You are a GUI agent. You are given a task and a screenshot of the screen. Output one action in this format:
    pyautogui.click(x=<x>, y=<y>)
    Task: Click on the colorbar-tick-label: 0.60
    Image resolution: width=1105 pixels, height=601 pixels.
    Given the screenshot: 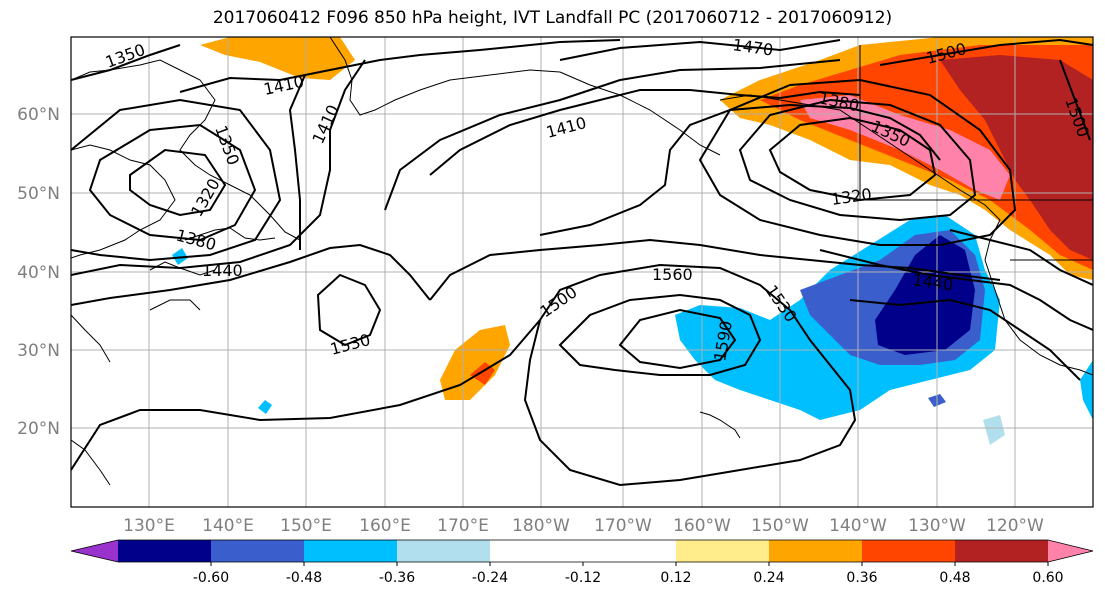 What is the action you would take?
    pyautogui.click(x=1047, y=578)
    